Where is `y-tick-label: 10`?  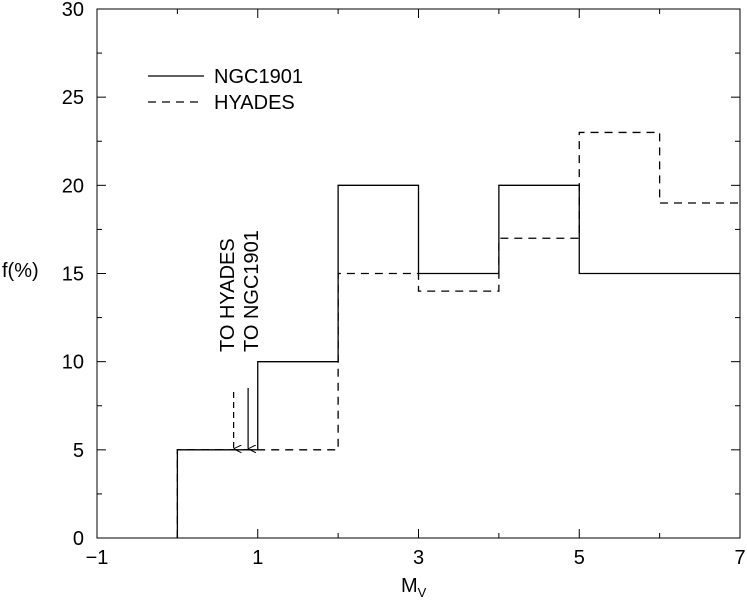 y-tick-label: 10 is located at coordinates (73, 363).